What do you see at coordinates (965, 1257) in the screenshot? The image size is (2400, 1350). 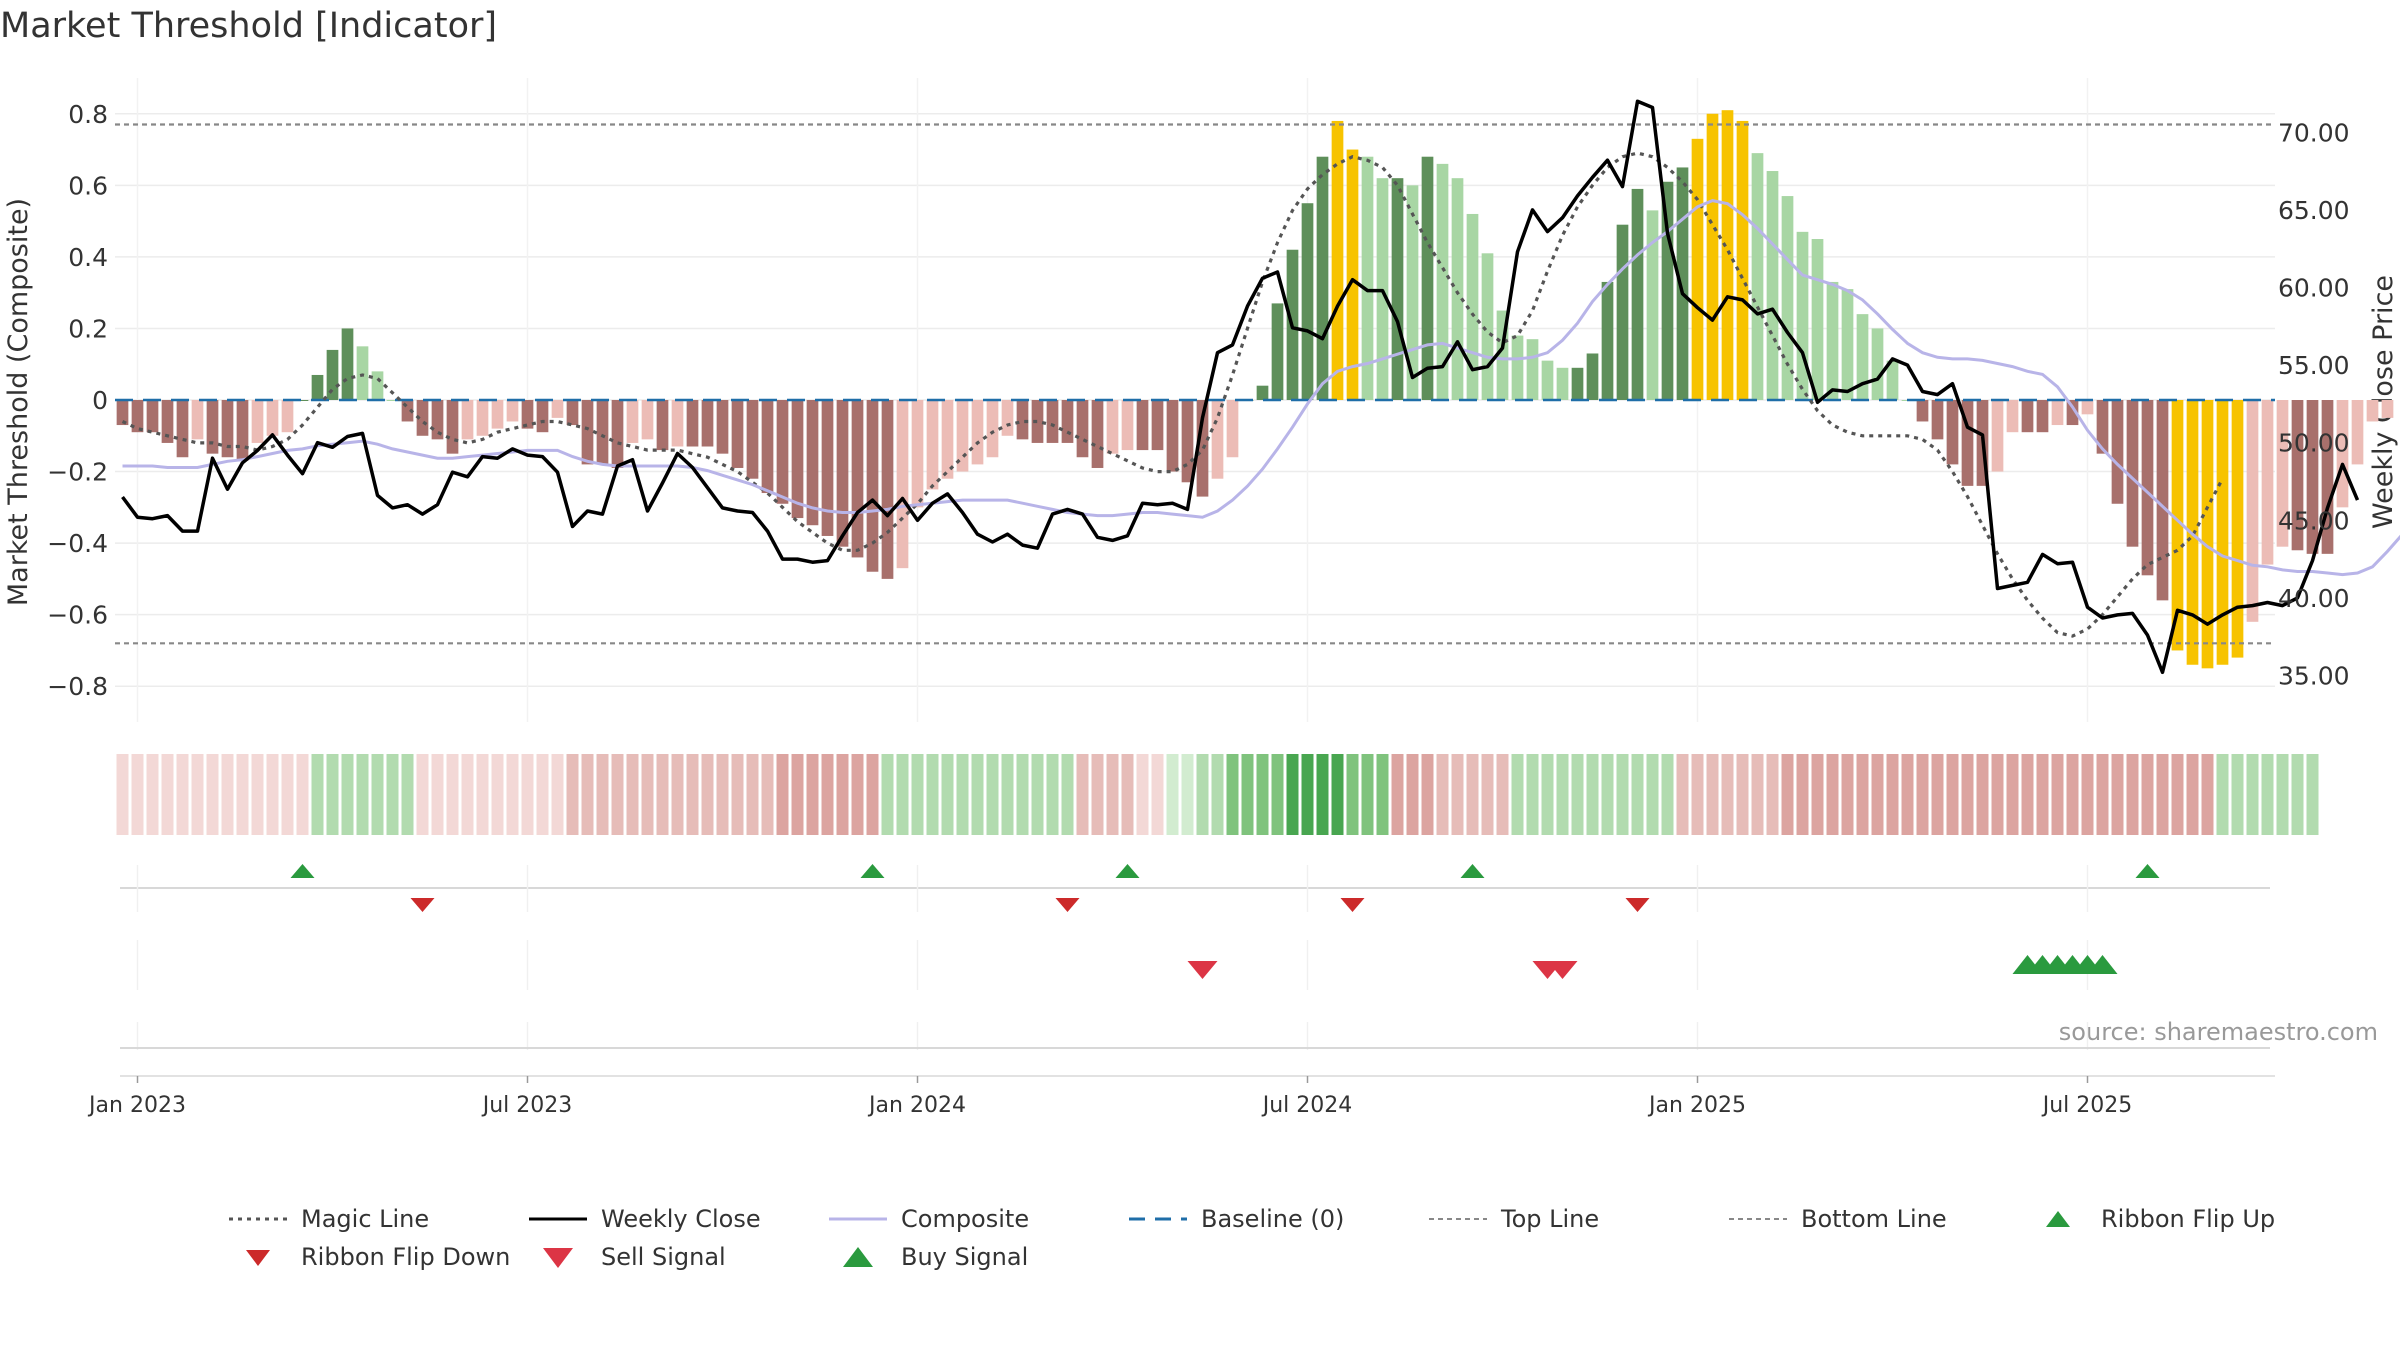 I see `legend-label: Buy Signal` at bounding box center [965, 1257].